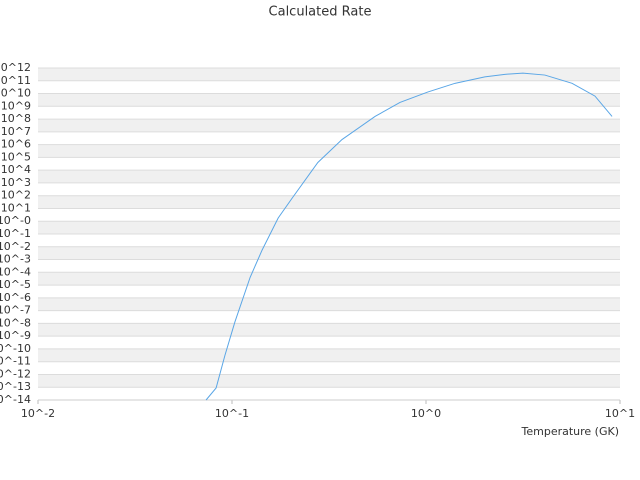  I want to click on y-tick-label: 10^-8, so click(15, 322).